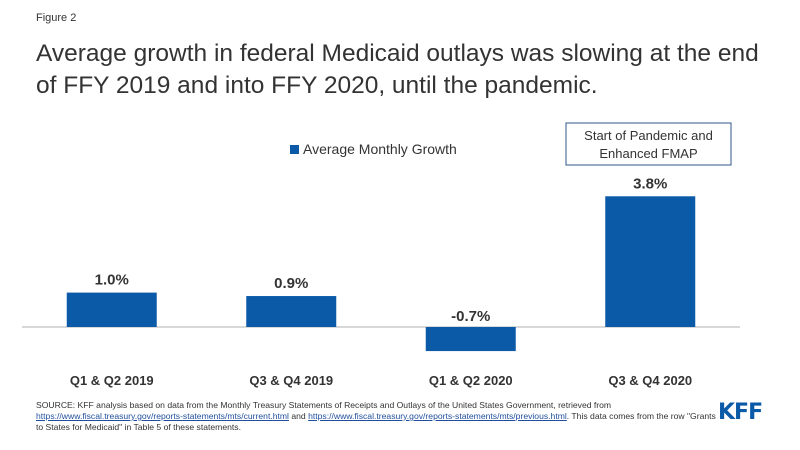 Image resolution: width=800 pixels, height=450 pixels. Describe the element at coordinates (56, 18) in the screenshot. I see `figure-label: Figure 2` at that location.